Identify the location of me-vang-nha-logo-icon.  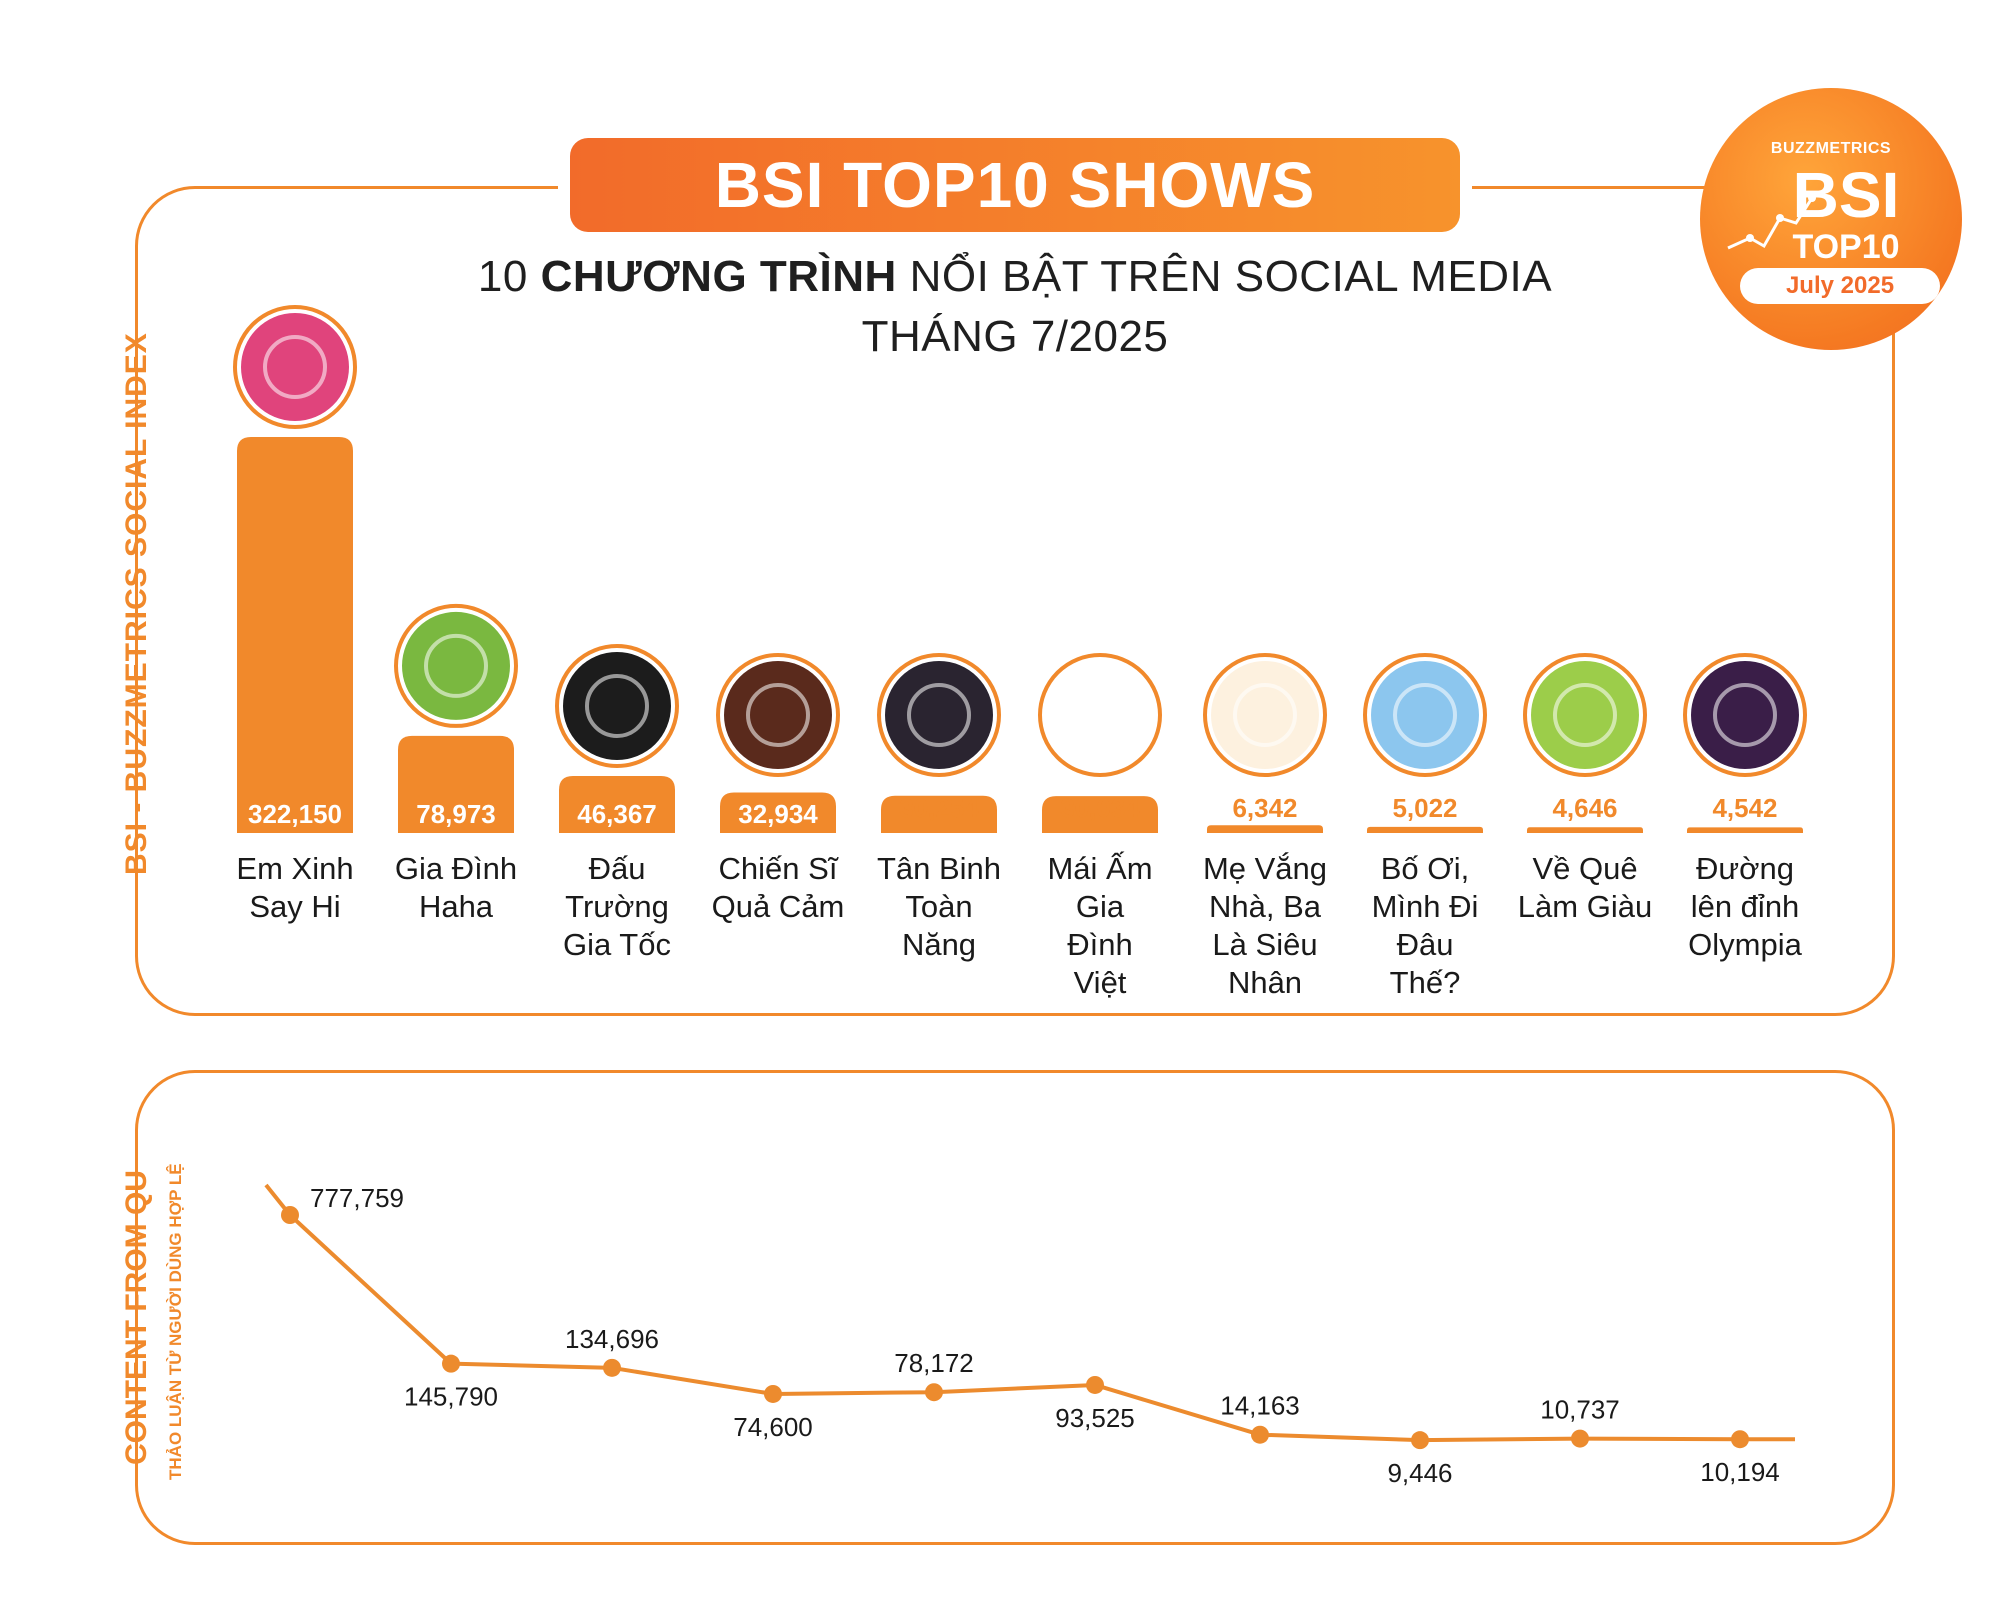
(1265, 715).